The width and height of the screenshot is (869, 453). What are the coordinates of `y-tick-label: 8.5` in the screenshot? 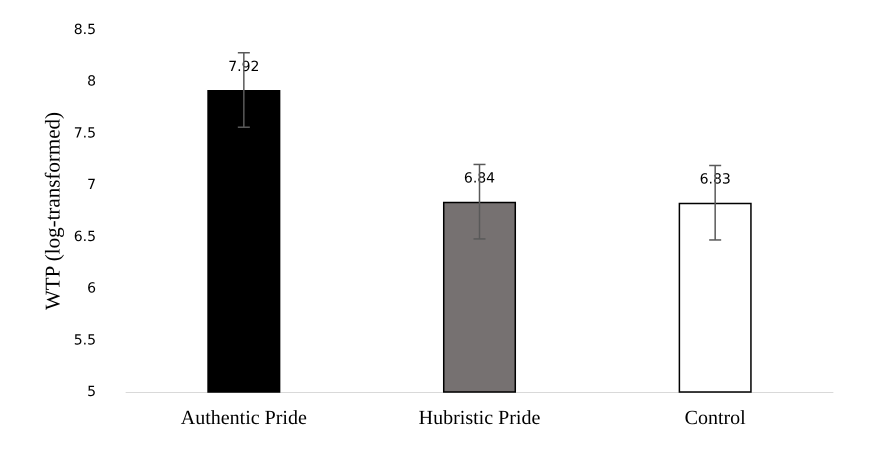 It's located at (85, 30).